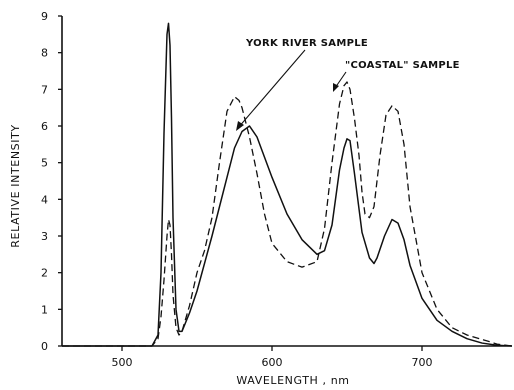 The width and height of the screenshot is (514, 390). Describe the element at coordinates (402, 65) in the screenshot. I see `annotation-coastal: "COASTAL" SAMPLE` at that location.